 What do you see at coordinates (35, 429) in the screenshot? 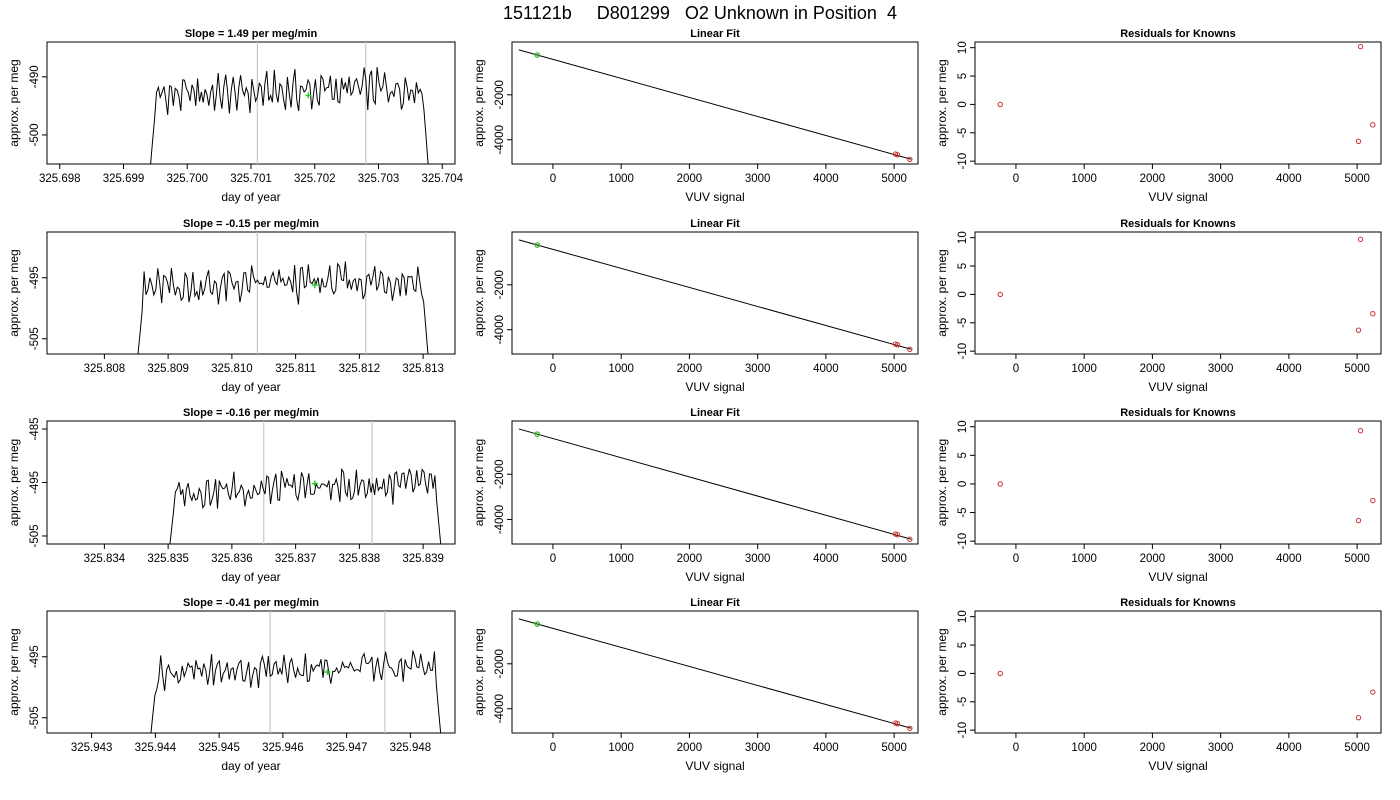
I see `y-tick-label: -485` at bounding box center [35, 429].